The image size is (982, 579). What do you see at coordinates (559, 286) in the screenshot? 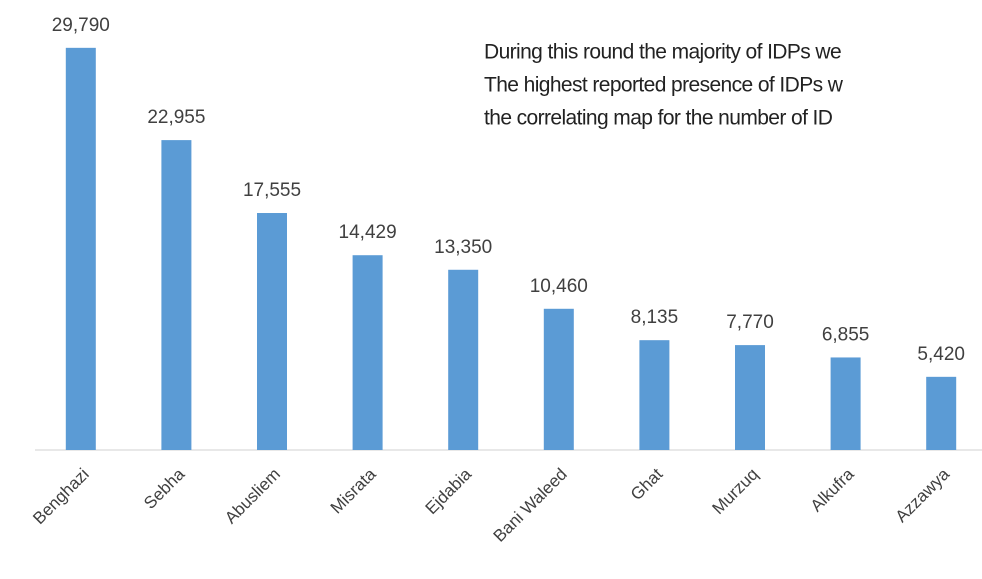
I see `data-label: 10,460` at bounding box center [559, 286].